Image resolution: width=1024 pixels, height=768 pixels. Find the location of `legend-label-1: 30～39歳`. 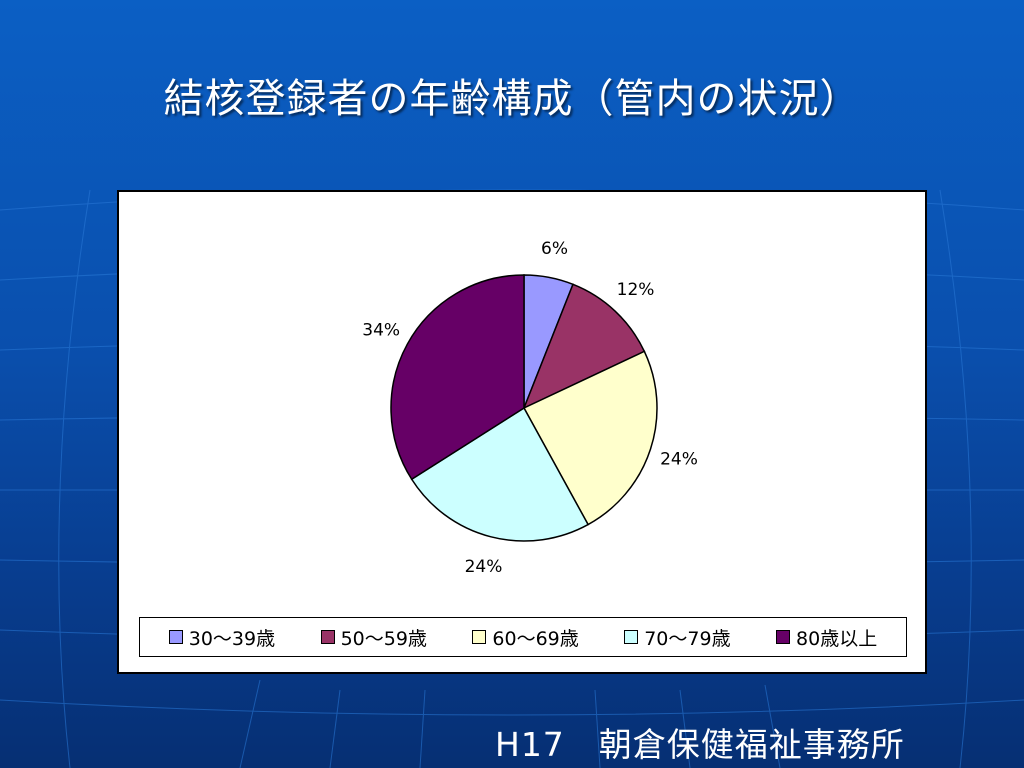

legend-label-1: 30～39歳 is located at coordinates (232, 638).